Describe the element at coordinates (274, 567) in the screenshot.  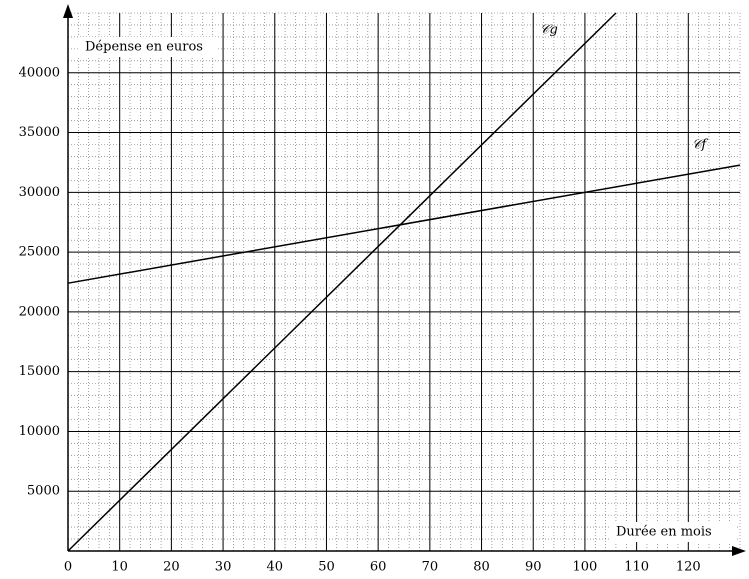
I see `x-tick-label: 40` at that location.